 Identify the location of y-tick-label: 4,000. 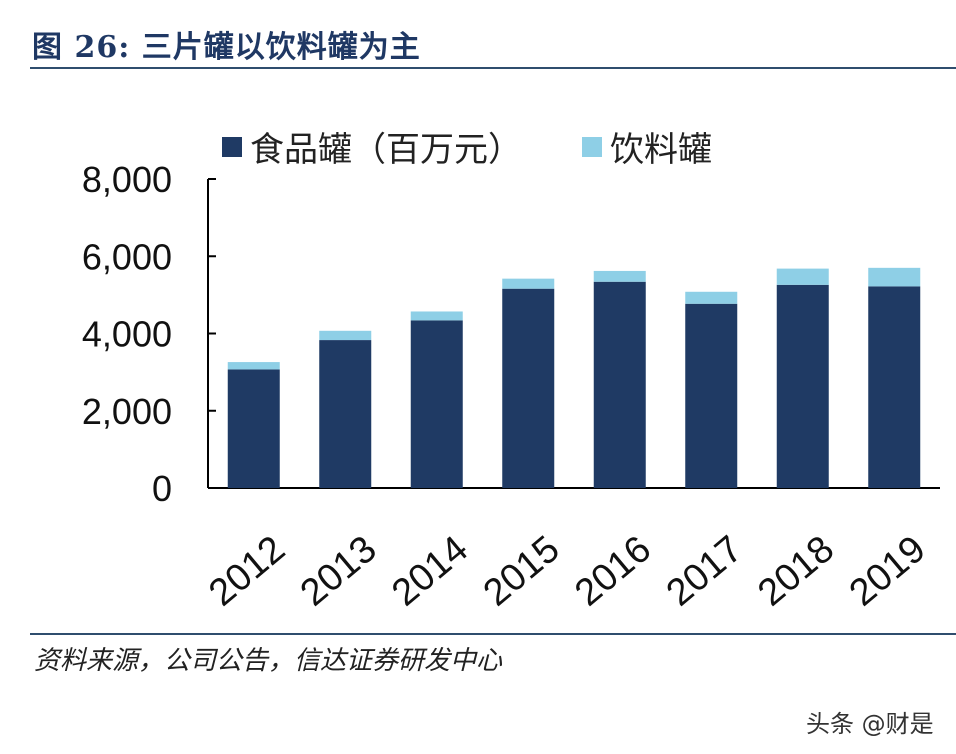
(127, 334).